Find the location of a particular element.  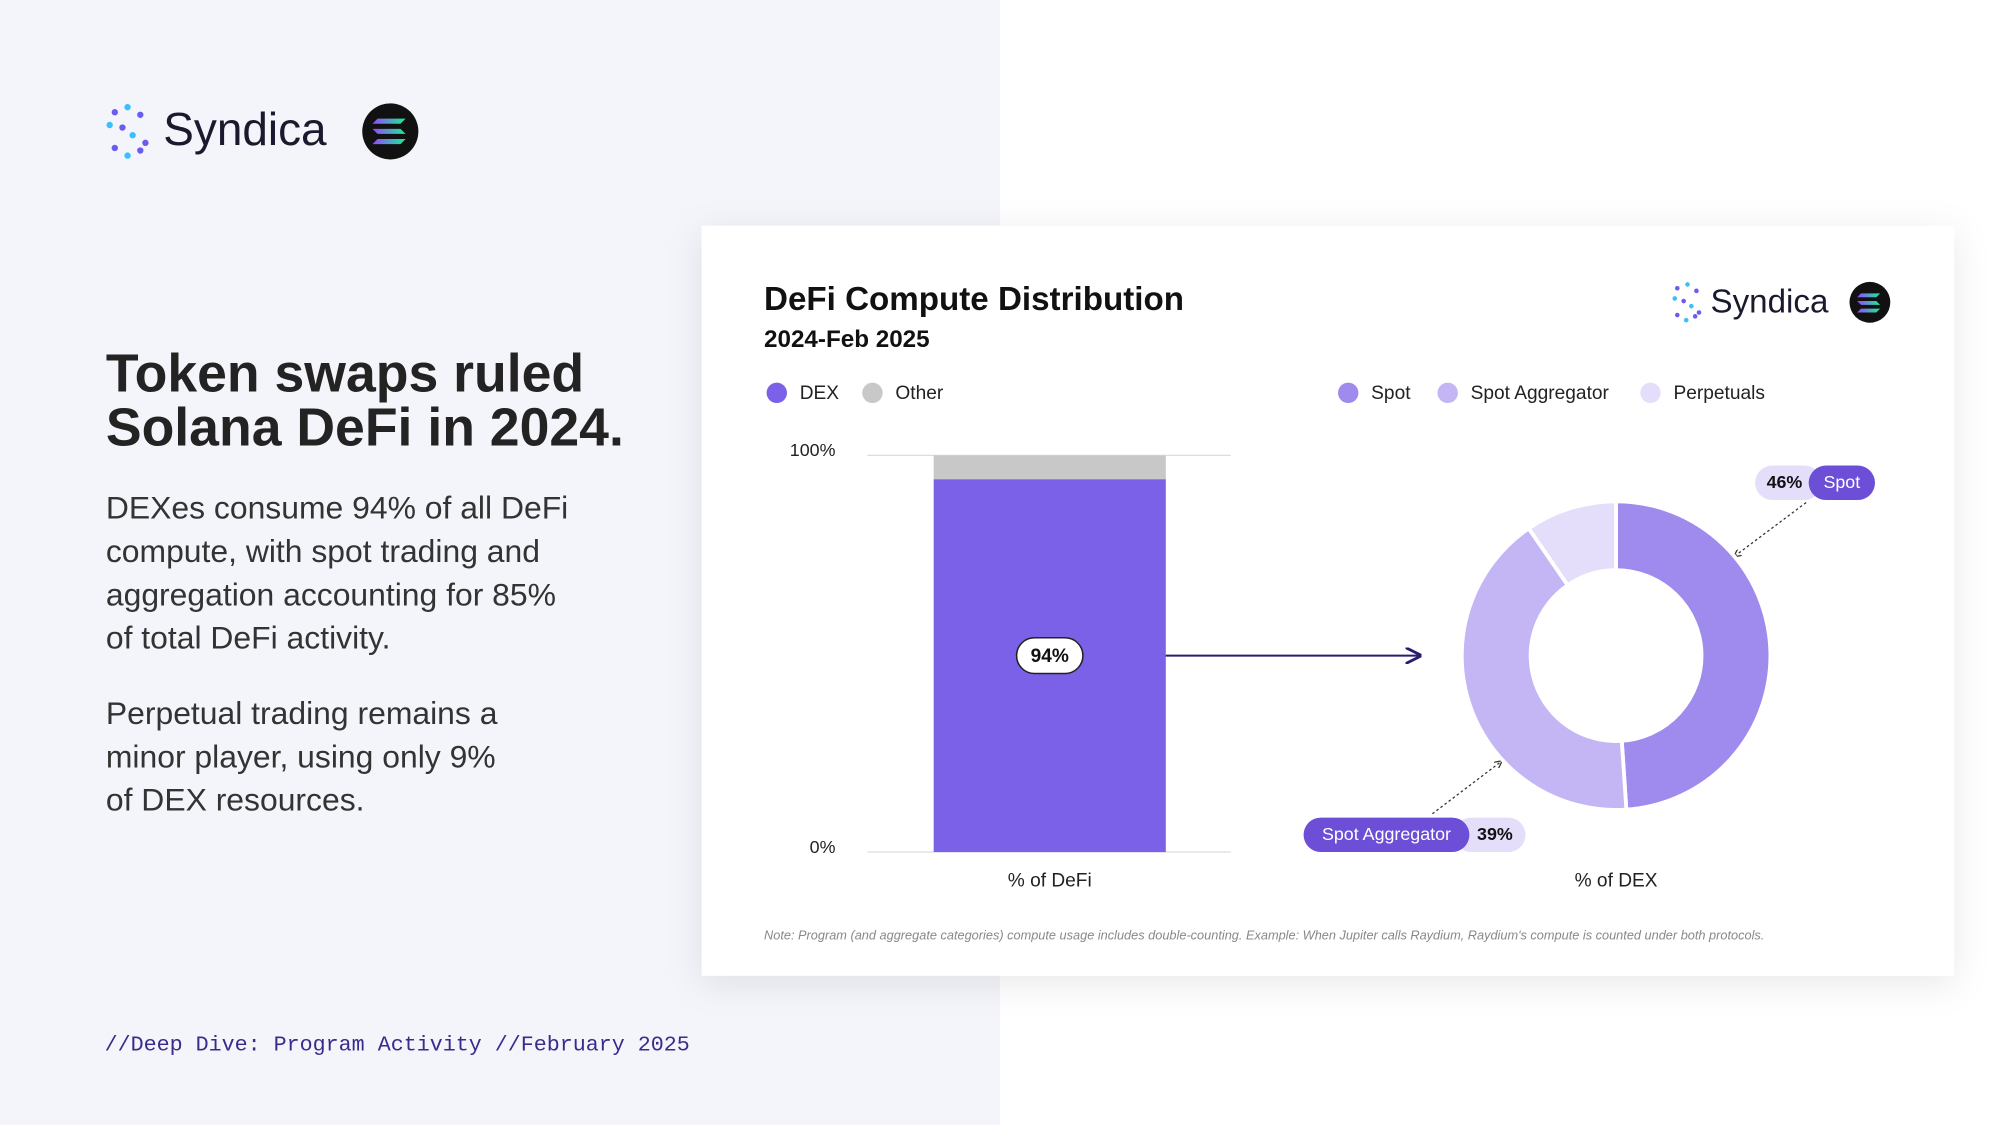

value-pill is located at coordinates (1049, 655).